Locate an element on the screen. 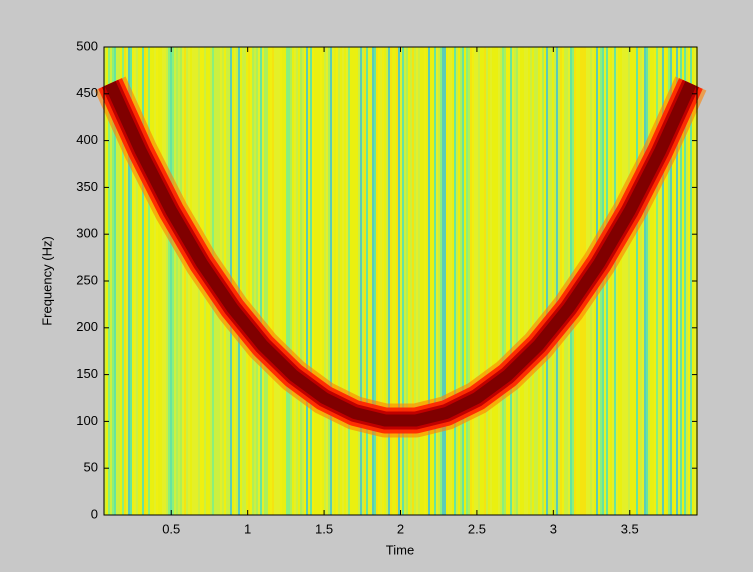  x-axis-label: Time is located at coordinates (400, 549).